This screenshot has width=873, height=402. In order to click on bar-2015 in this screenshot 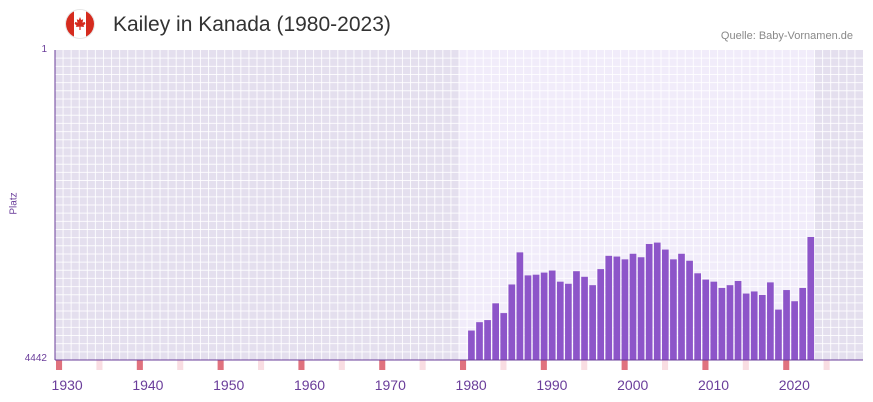, I will do `click(754, 325)`.